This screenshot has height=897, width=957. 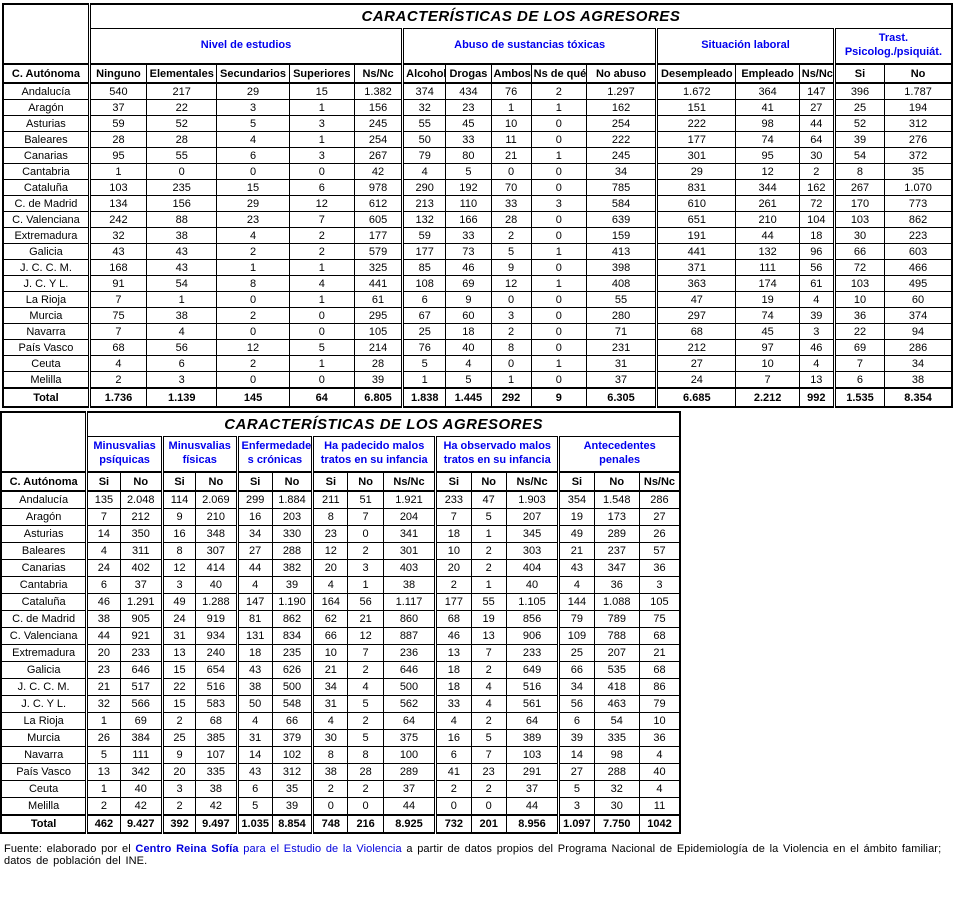 What do you see at coordinates (340, 806) in the screenshot?
I see `table-row: Melilla 2 42 2 42 5 39 0 0 44 0 0 44 3 30 11` at bounding box center [340, 806].